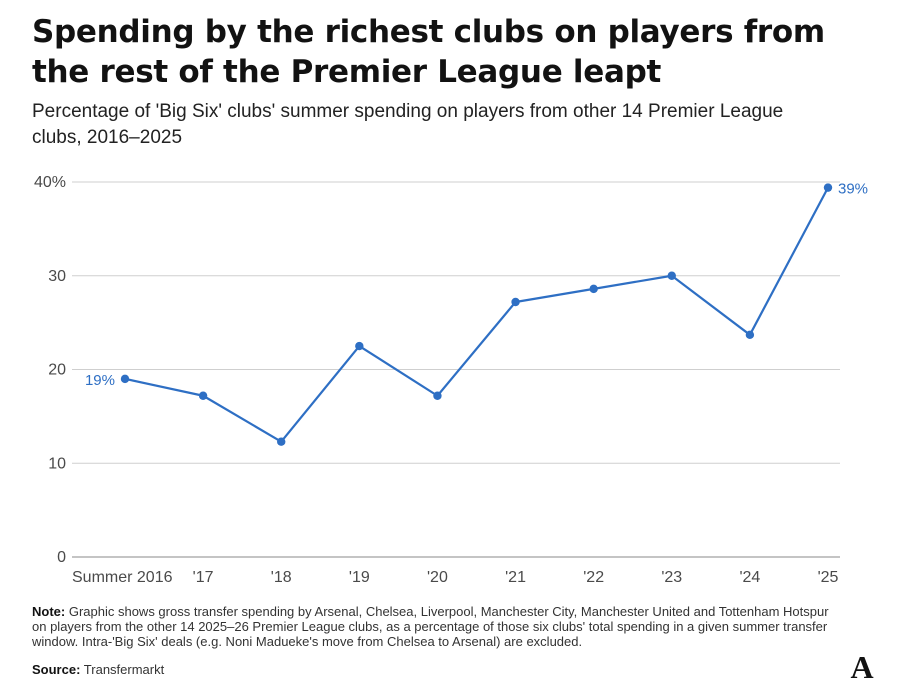 The image size is (906, 692). I want to click on note-label: Note:, so click(49, 611).